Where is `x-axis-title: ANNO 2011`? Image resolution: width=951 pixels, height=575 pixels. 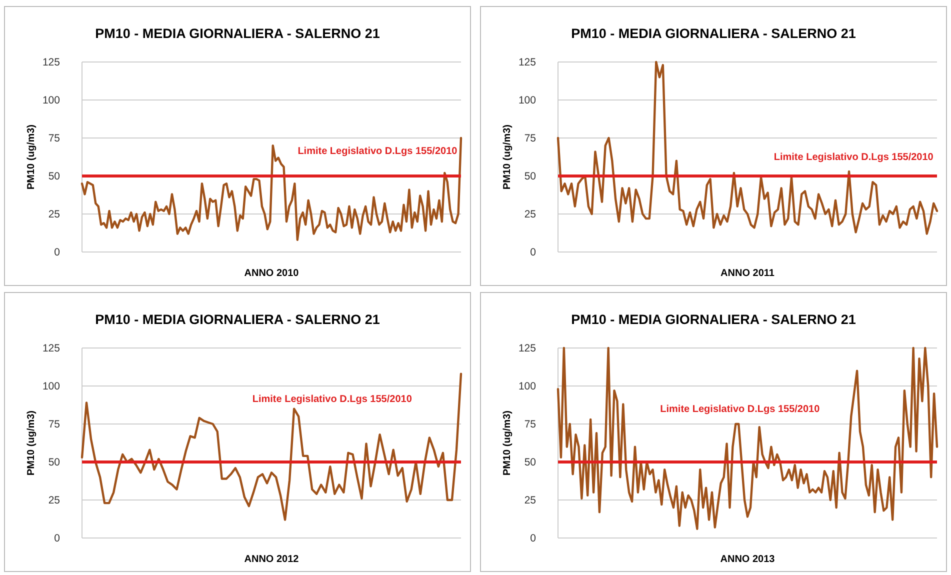
x-axis-title: ANNO 2011 is located at coordinates (747, 273).